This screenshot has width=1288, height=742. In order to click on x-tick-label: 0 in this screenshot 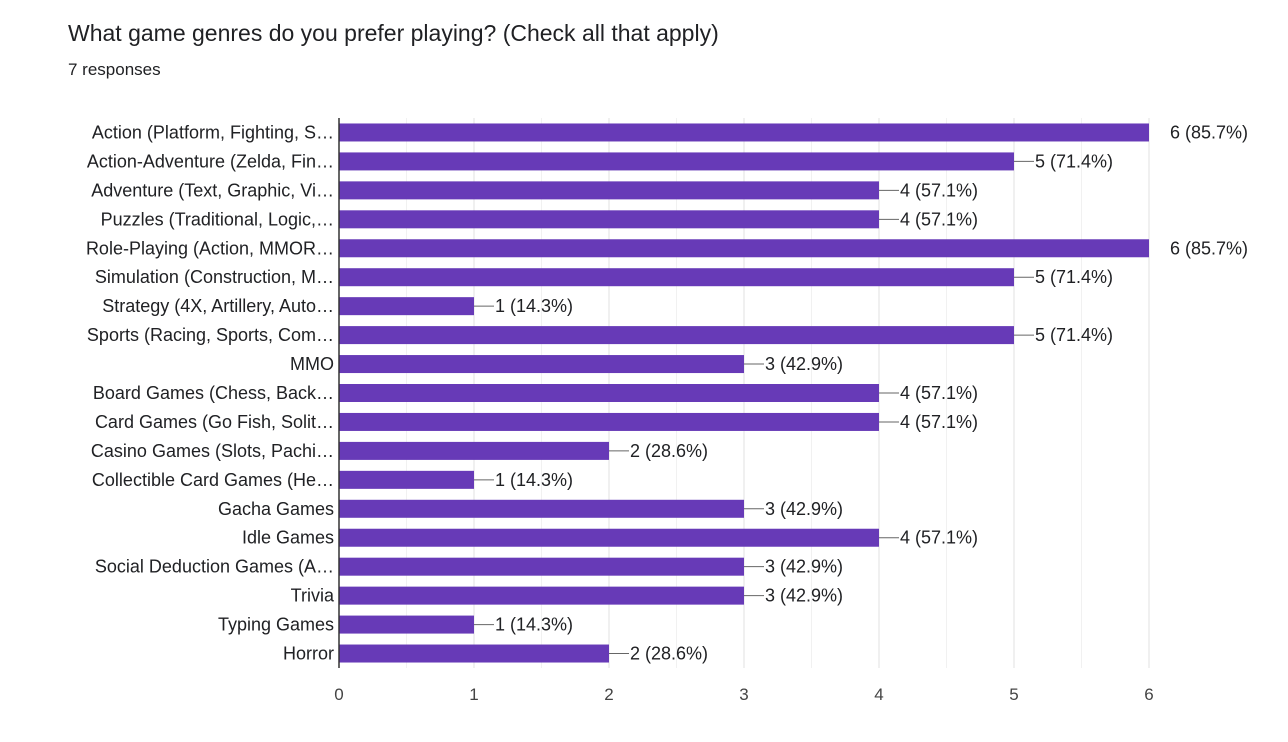, I will do `click(338, 694)`.